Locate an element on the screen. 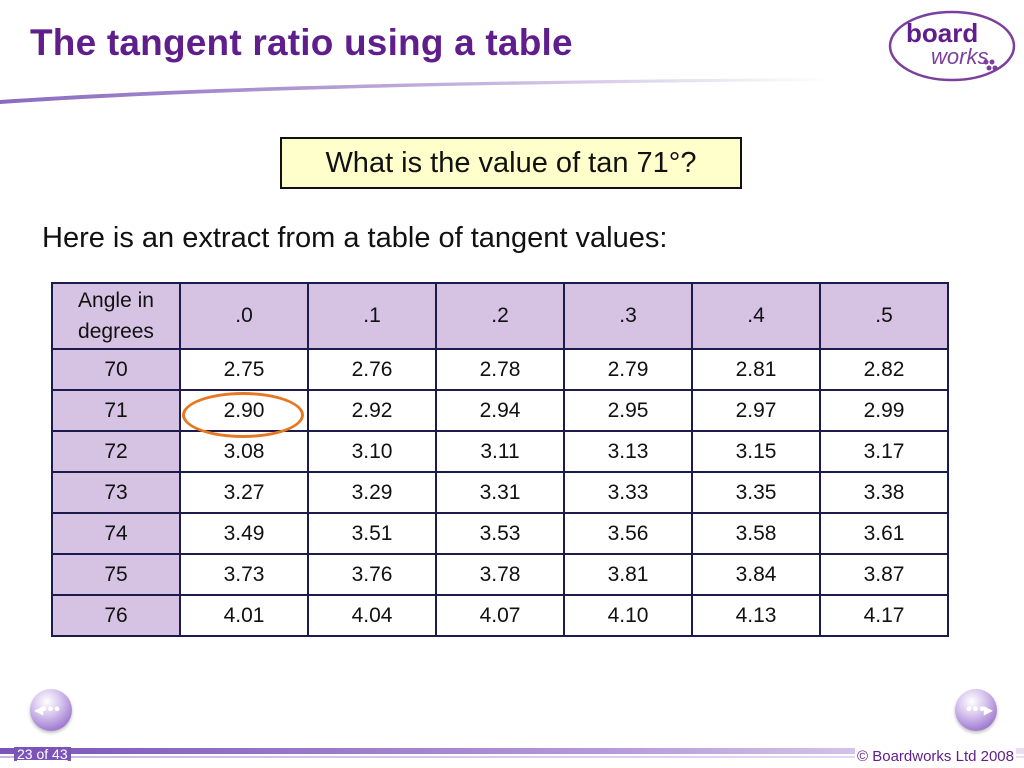  value-cell: 4.13 is located at coordinates (756, 615).